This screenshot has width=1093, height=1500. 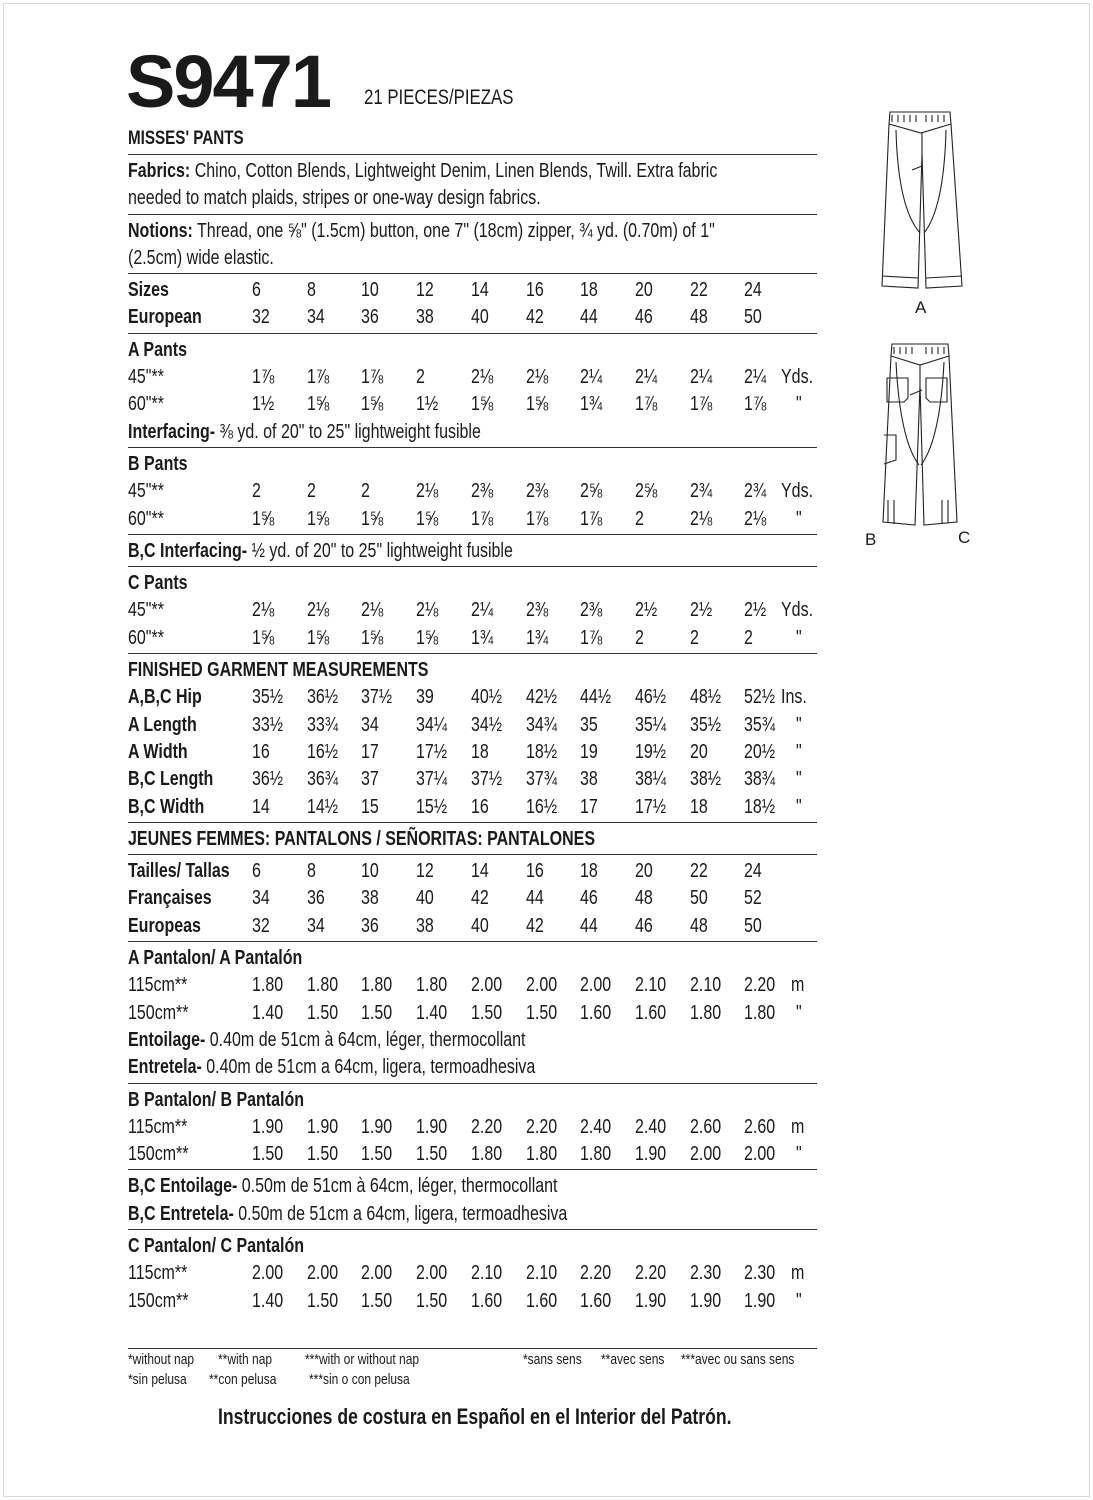 I want to click on row-label: A Length, so click(x=162, y=724).